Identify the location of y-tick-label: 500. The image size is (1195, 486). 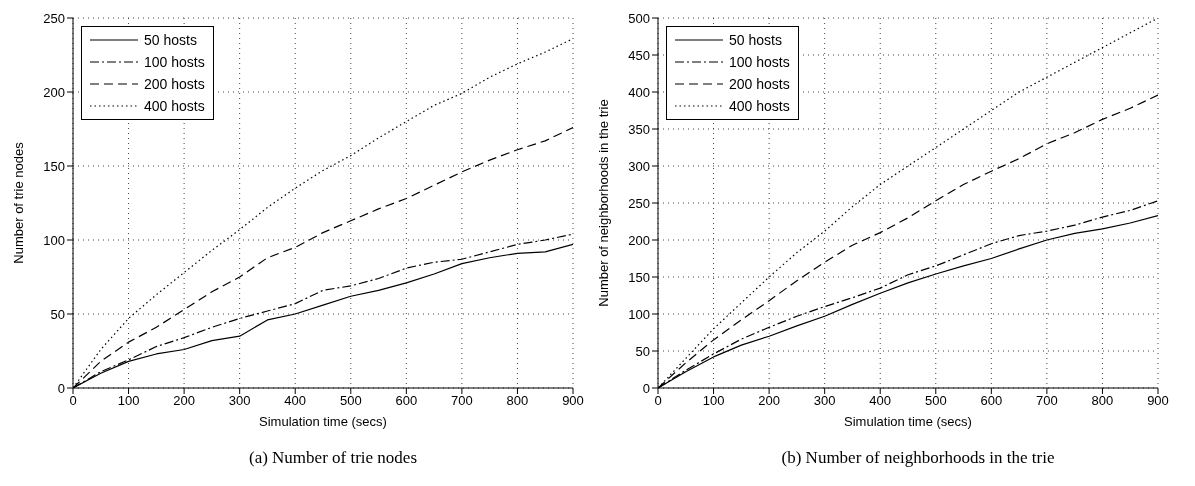
(639, 18).